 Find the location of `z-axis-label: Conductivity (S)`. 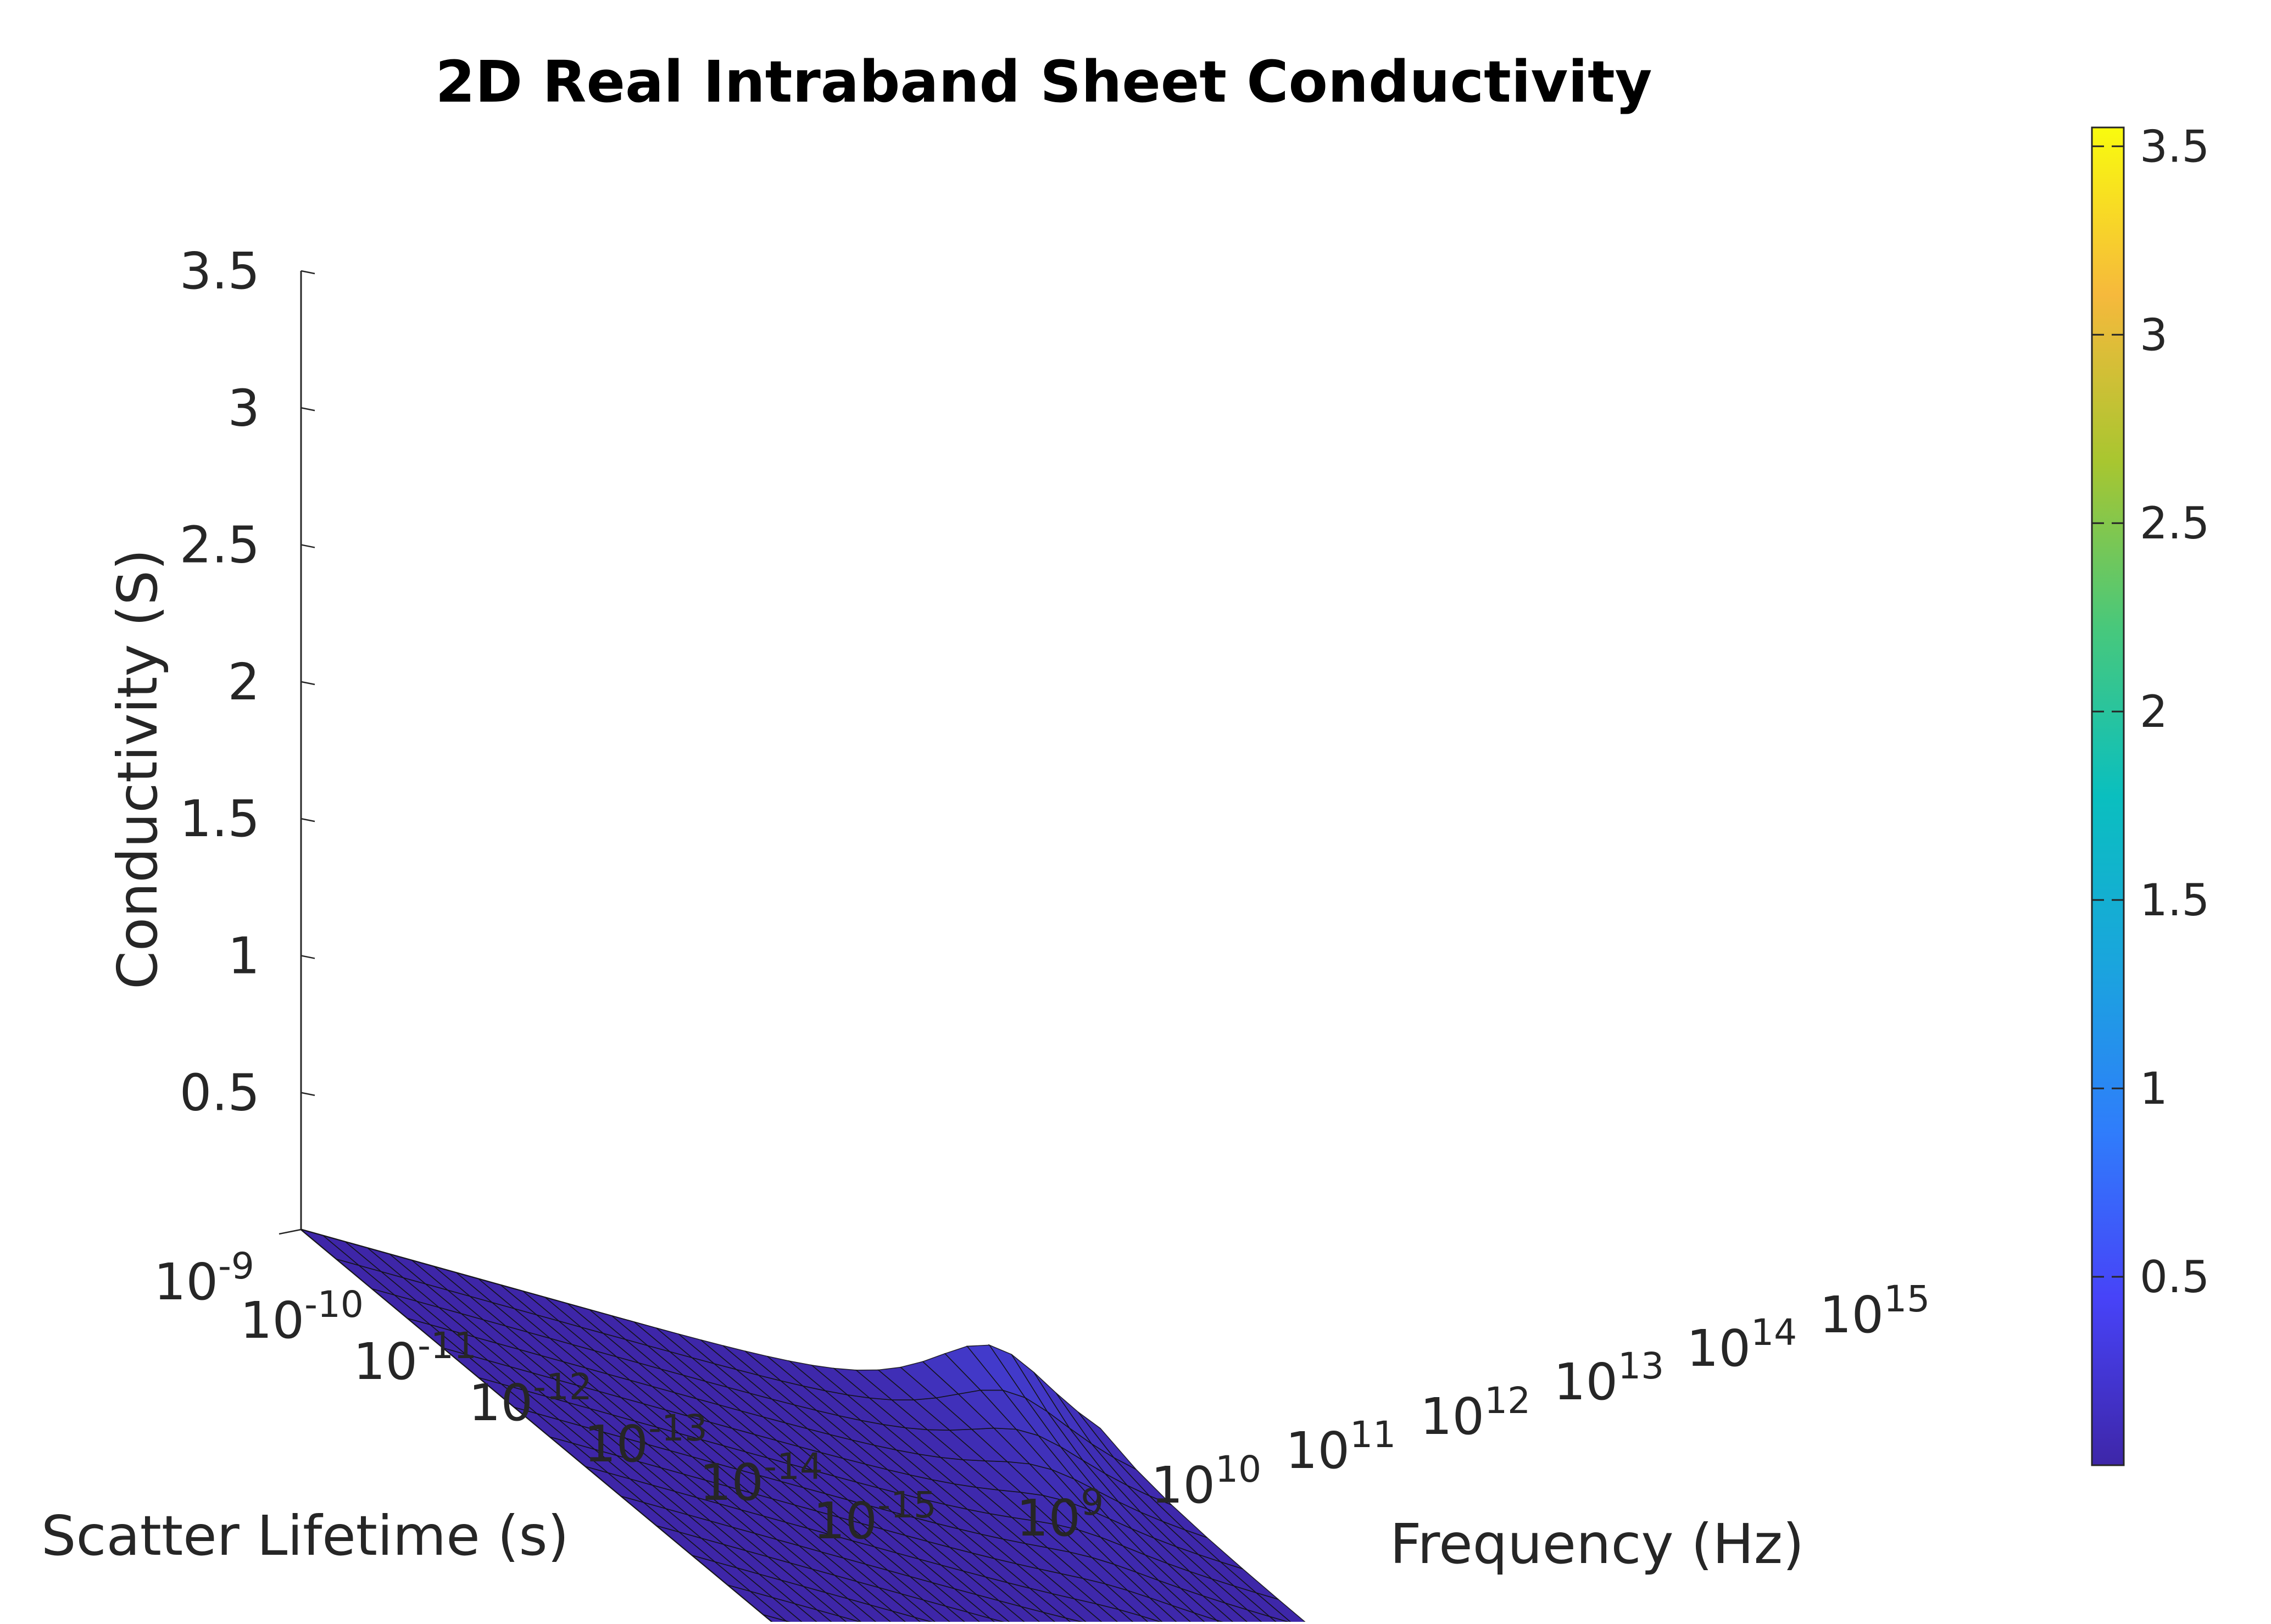

z-axis-label: Conductivity (S) is located at coordinates (137, 769).